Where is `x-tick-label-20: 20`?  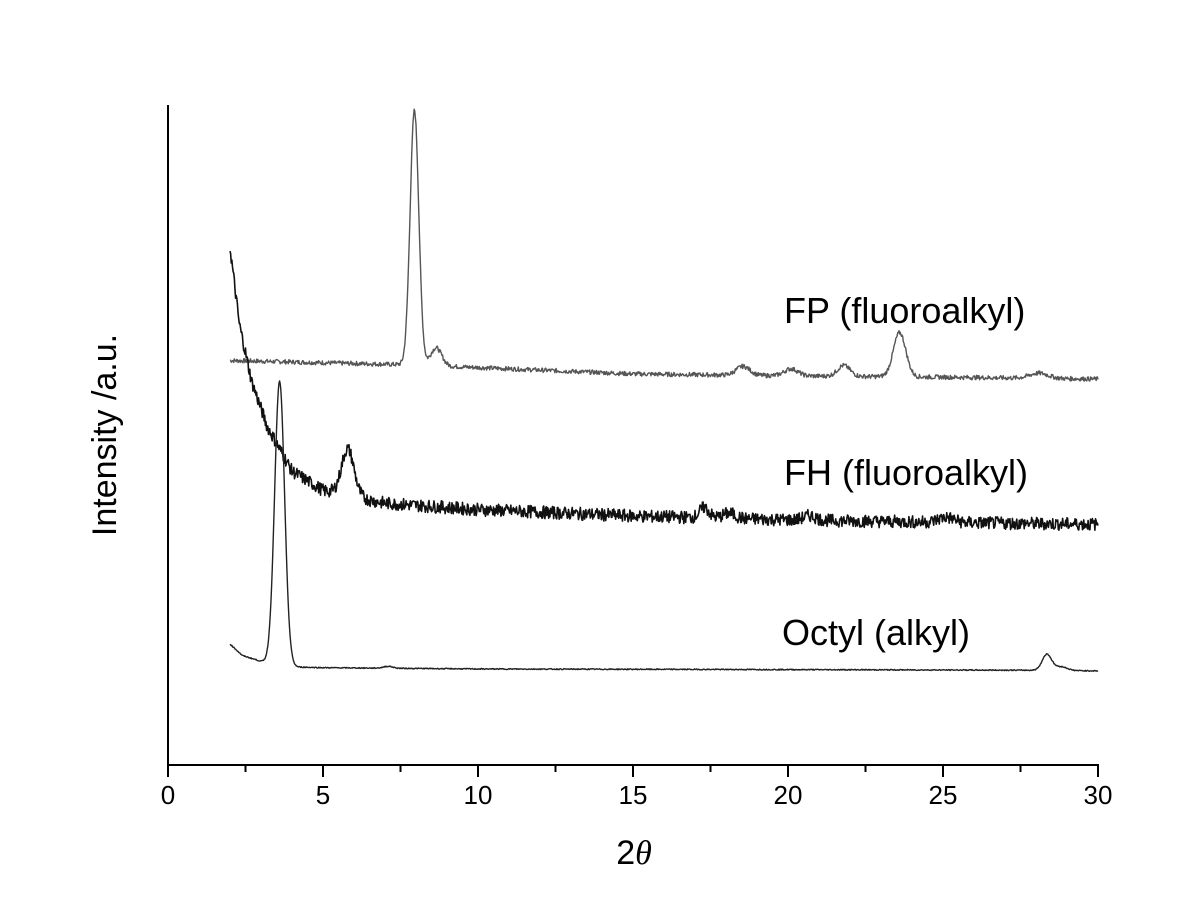 x-tick-label-20: 20 is located at coordinates (788, 795).